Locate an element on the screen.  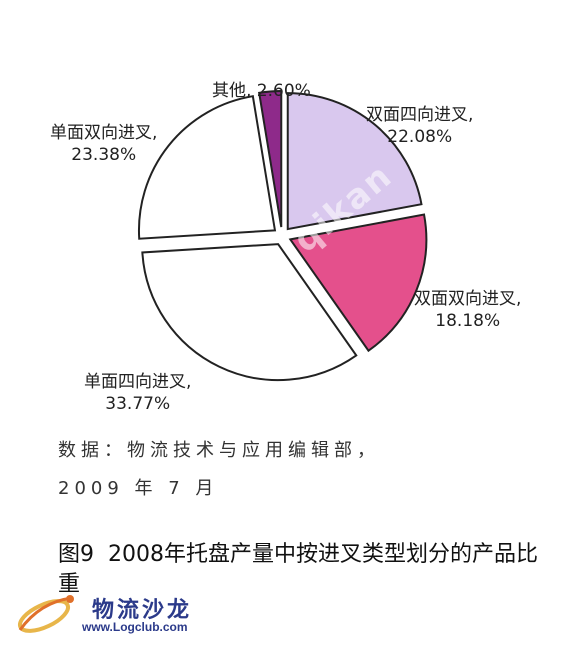
logo-swoosh-icon is located at coordinates (45, 614).